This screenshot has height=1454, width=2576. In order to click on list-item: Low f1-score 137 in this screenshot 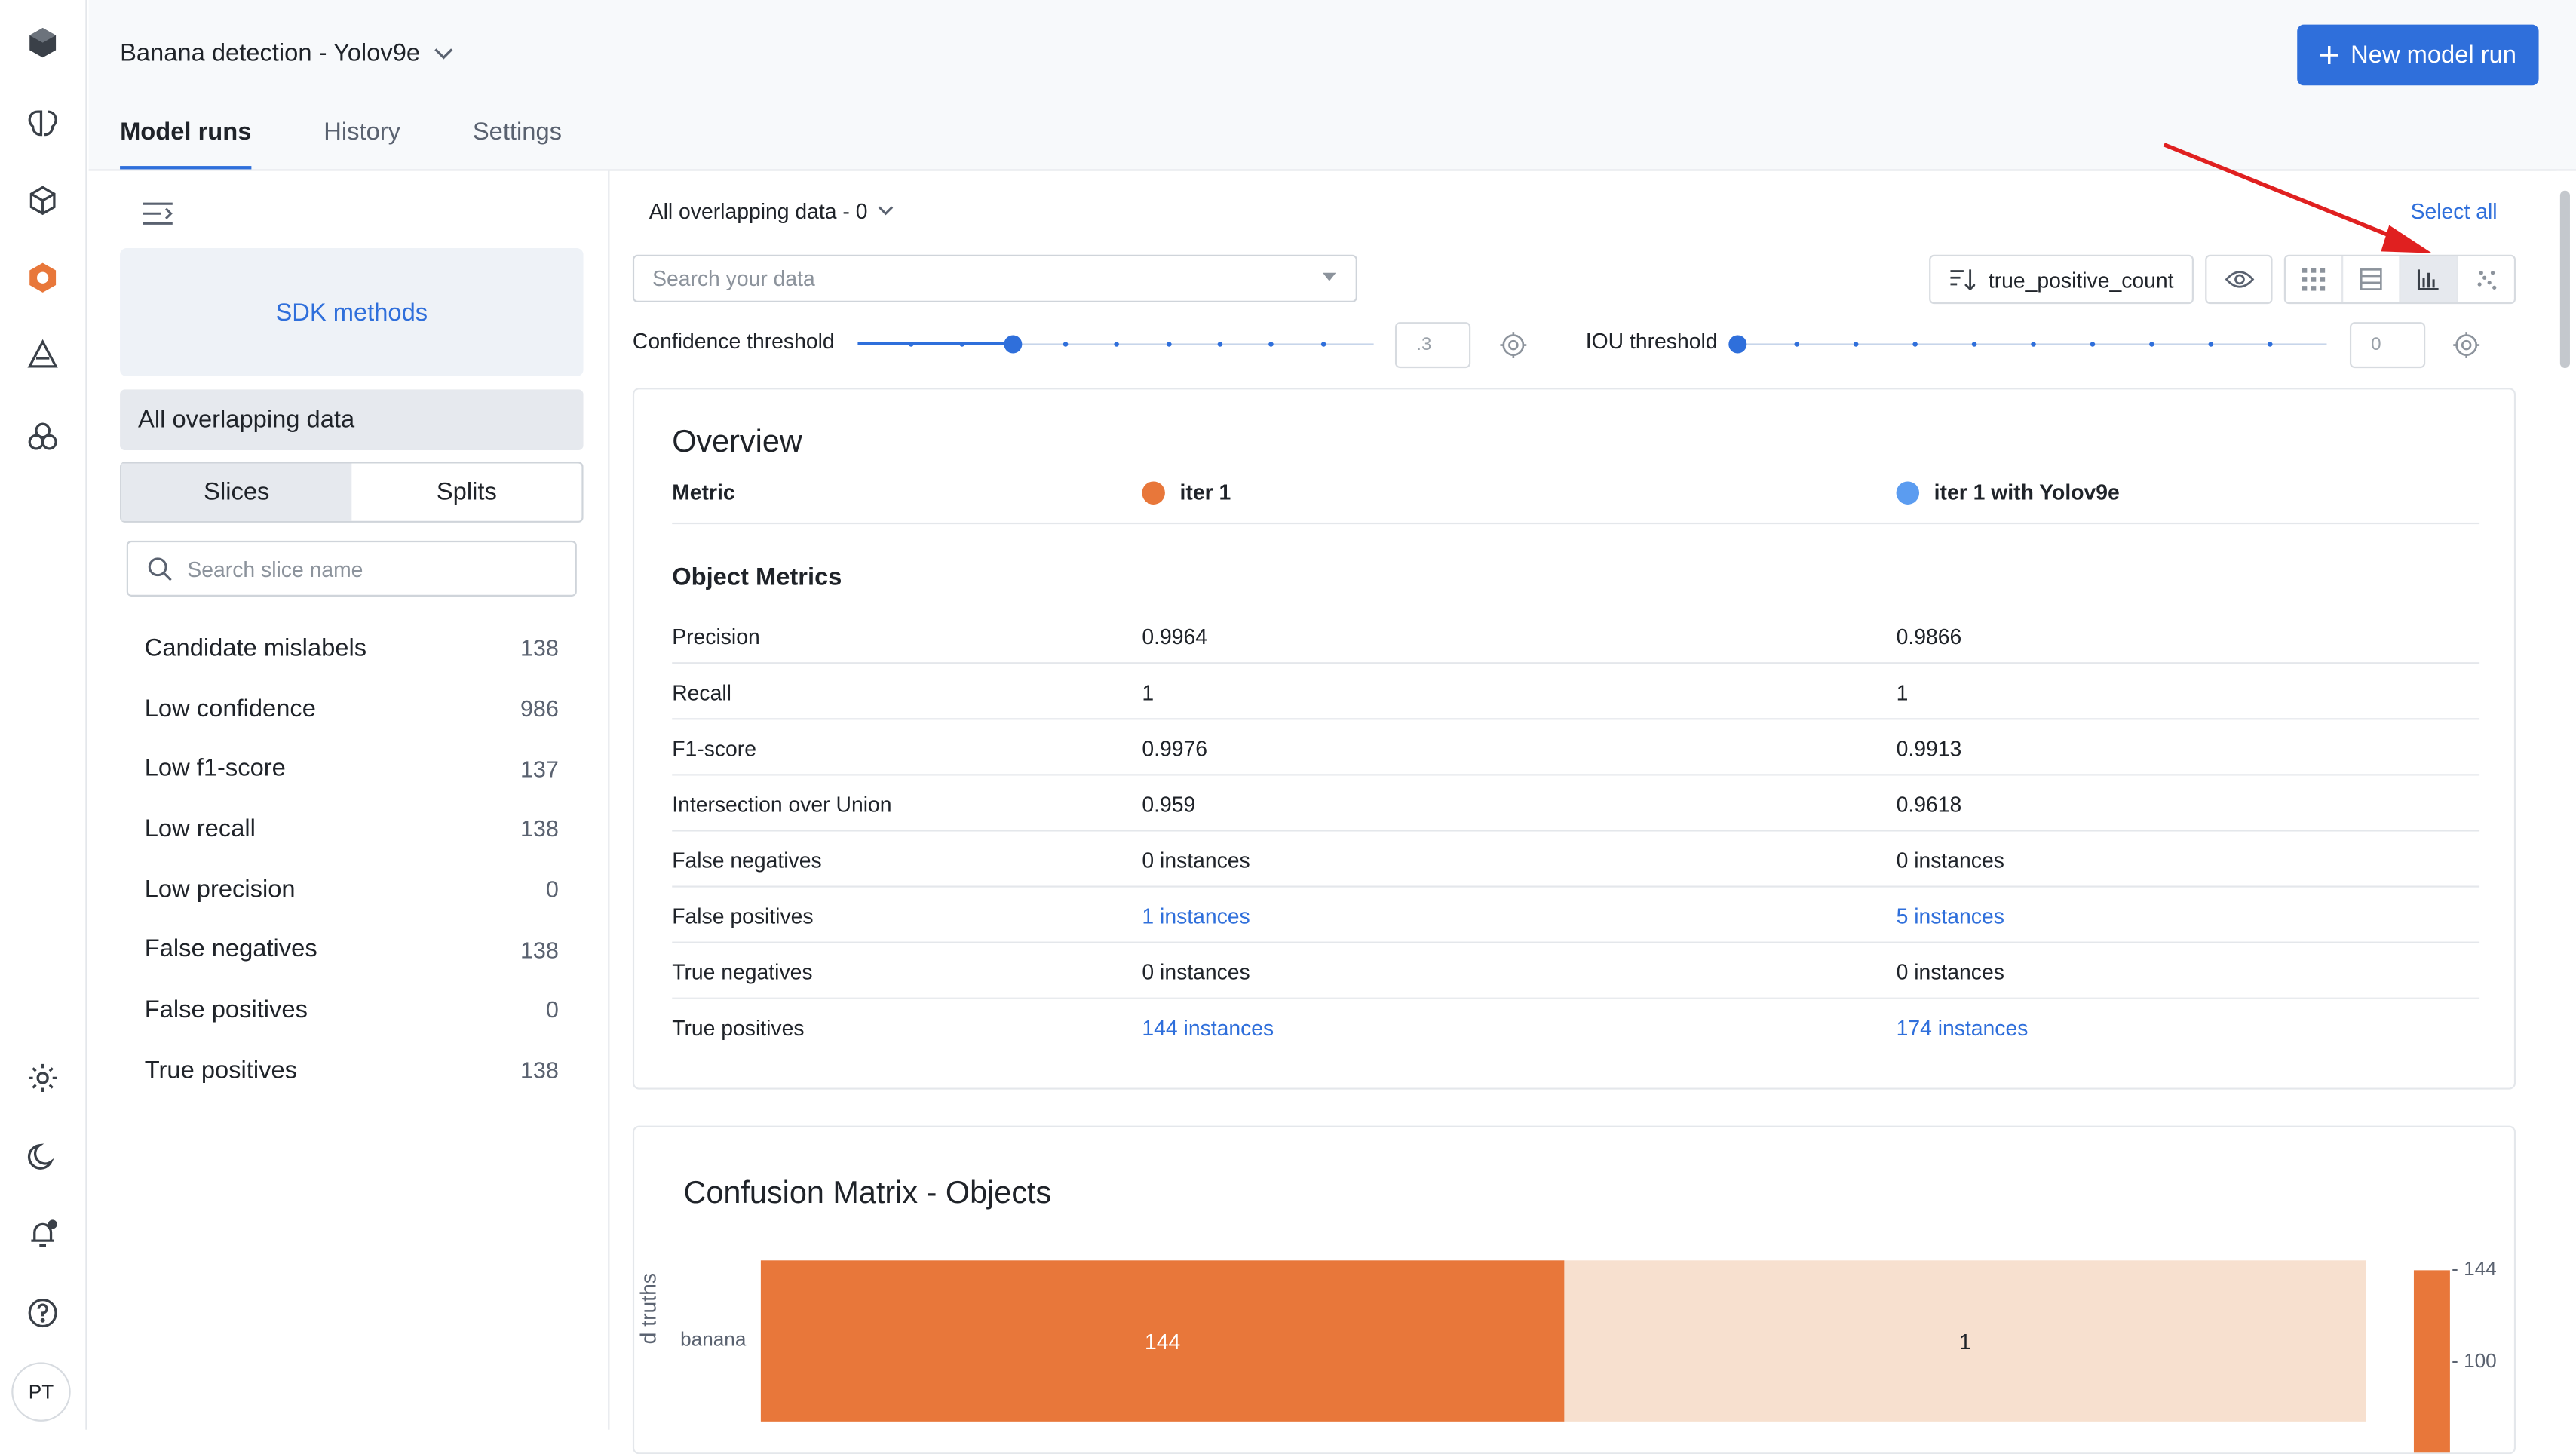, I will do `click(352, 768)`.